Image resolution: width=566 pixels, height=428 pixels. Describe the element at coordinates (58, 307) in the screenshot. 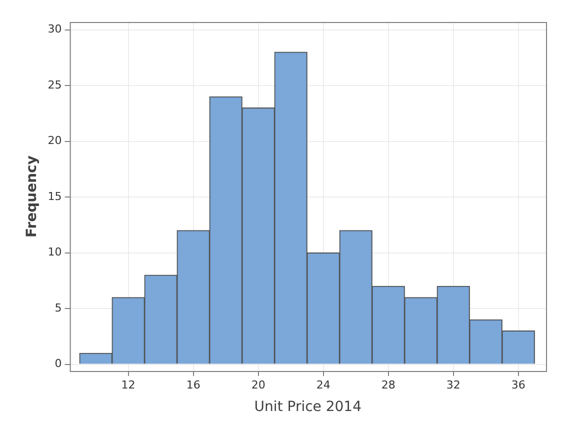

I see `y-tick-label: 5` at that location.